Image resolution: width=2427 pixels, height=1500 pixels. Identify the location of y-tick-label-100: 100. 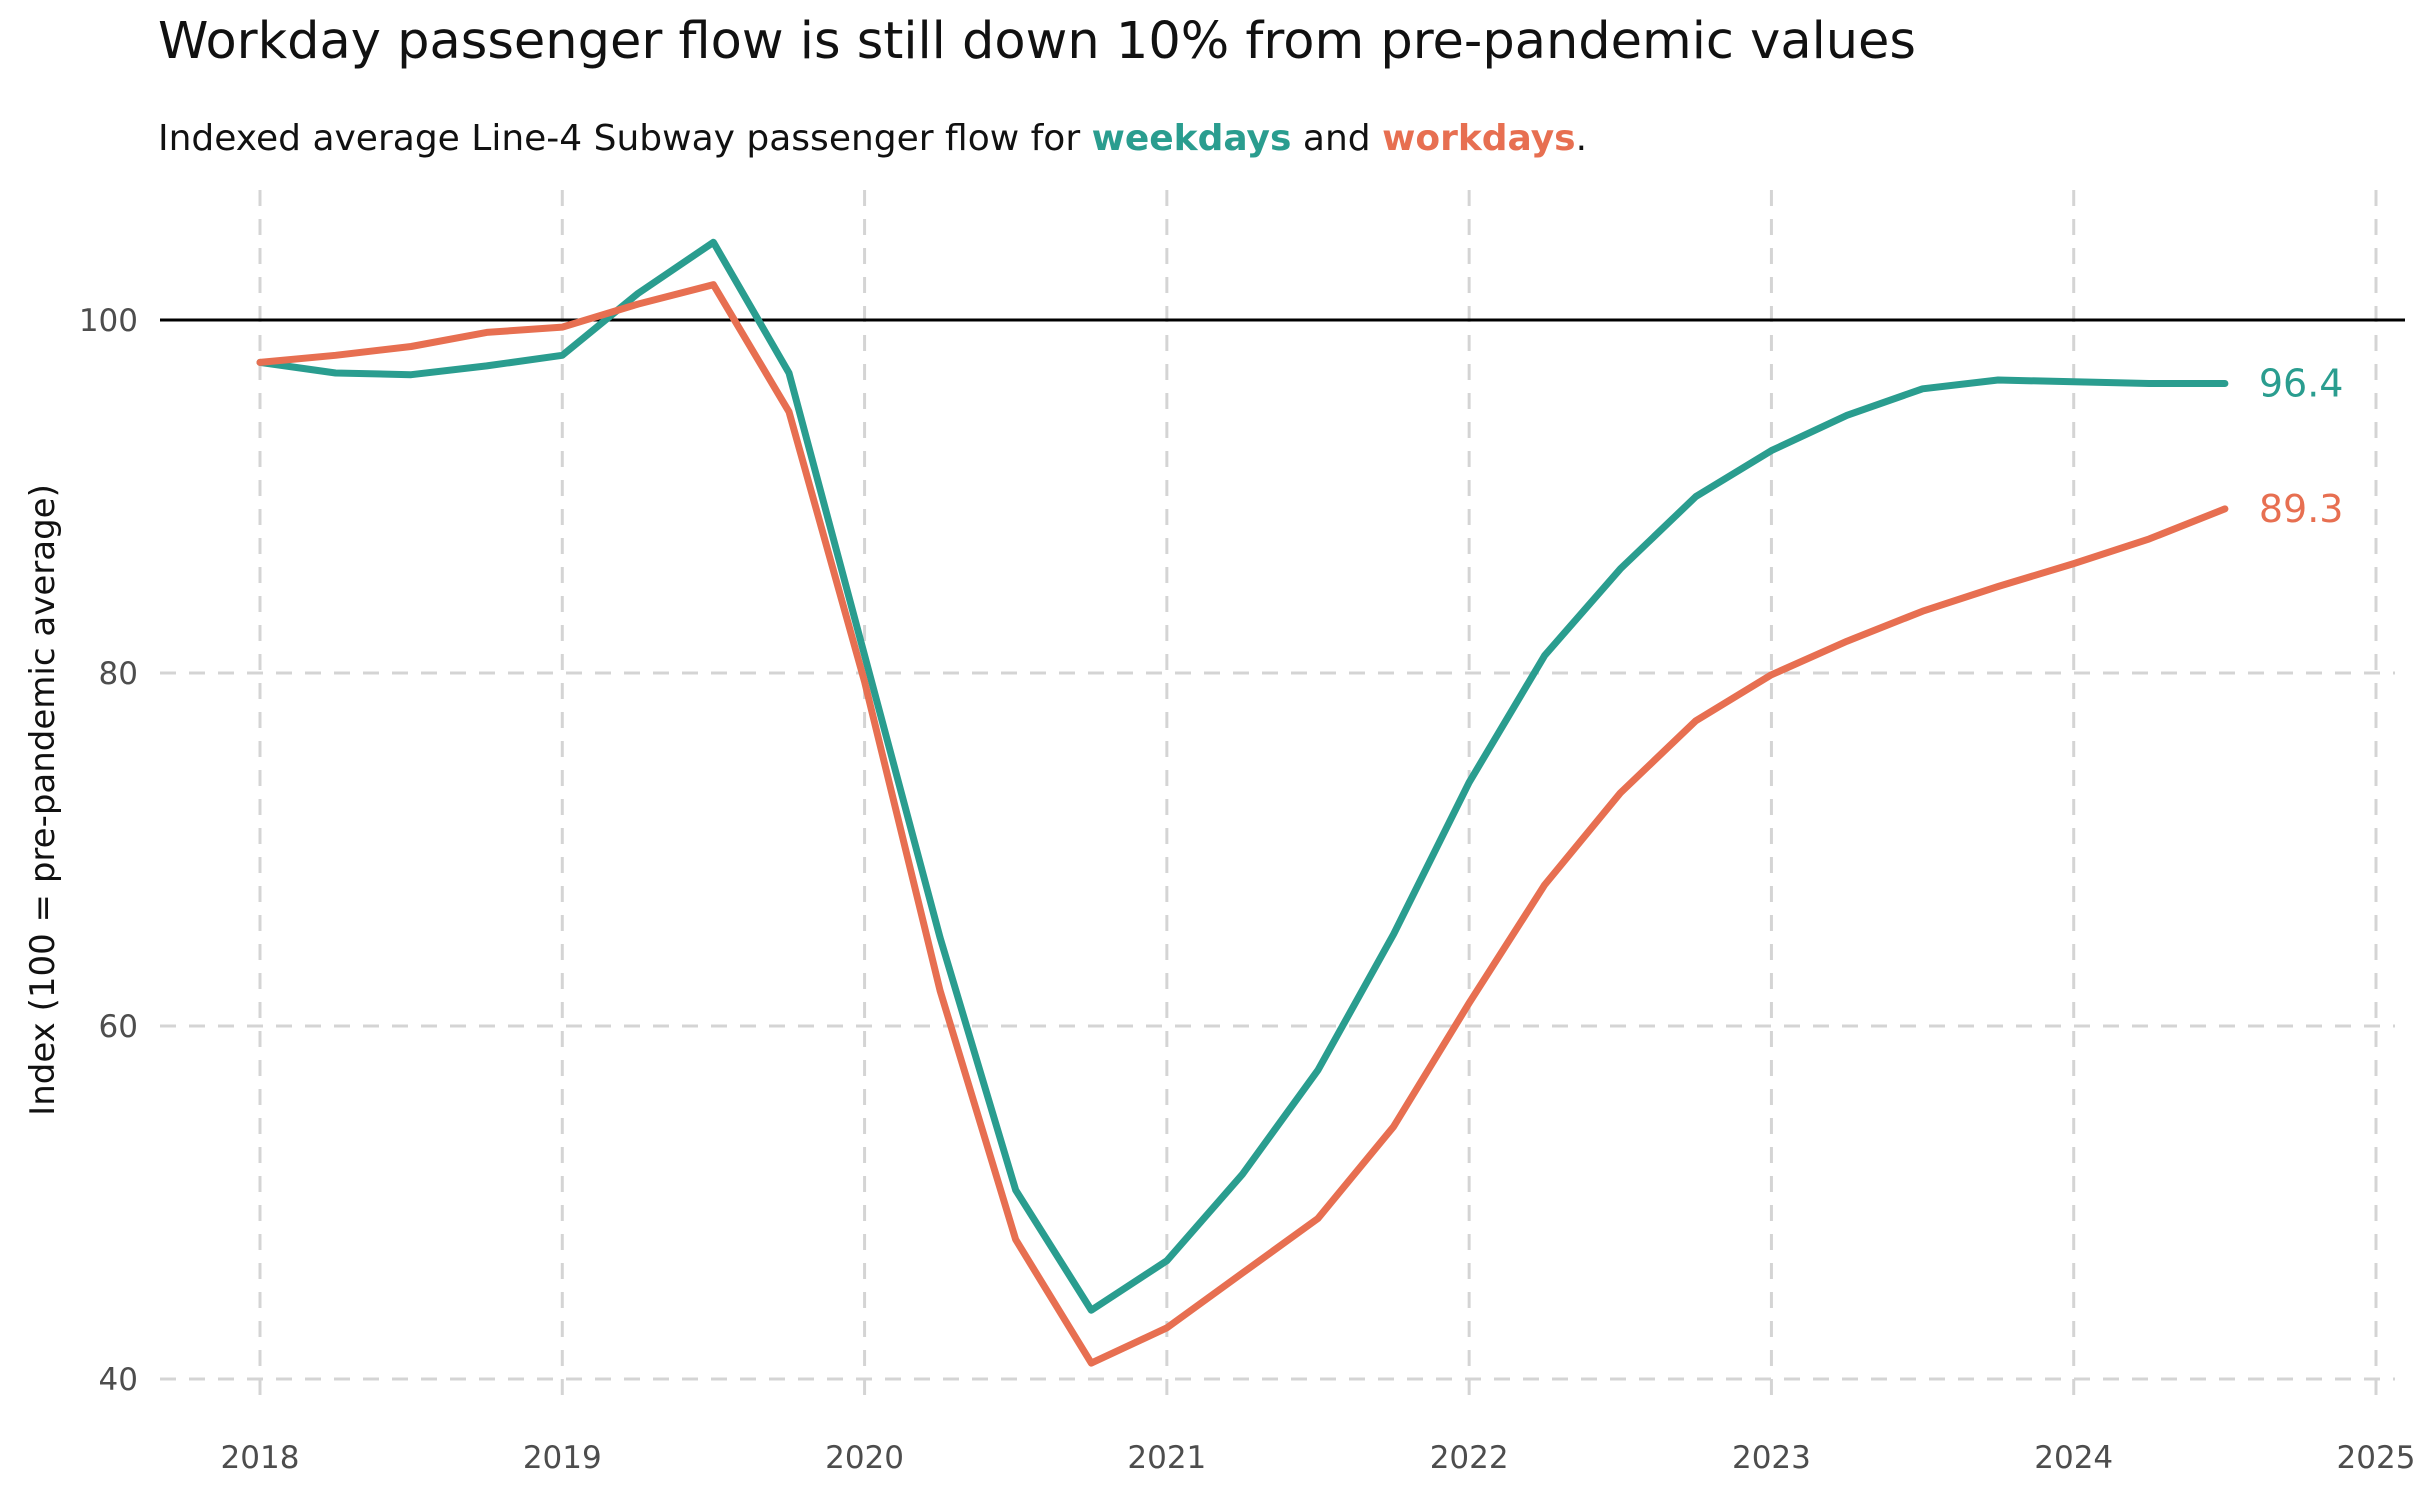
(108, 321).